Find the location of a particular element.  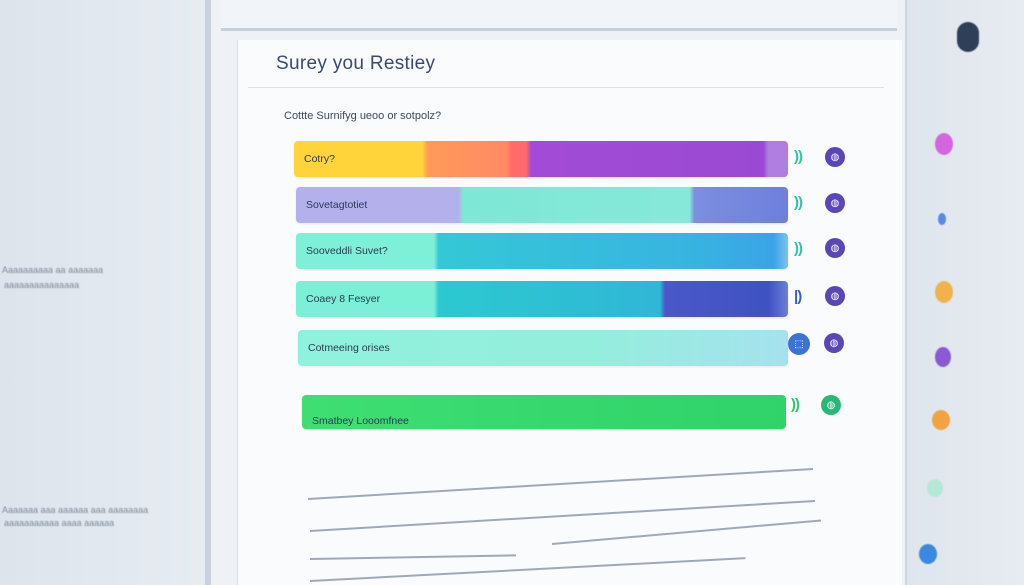

survey-option-row: Coaey 8 Fesyer |) ◍ is located at coordinates (570, 301).